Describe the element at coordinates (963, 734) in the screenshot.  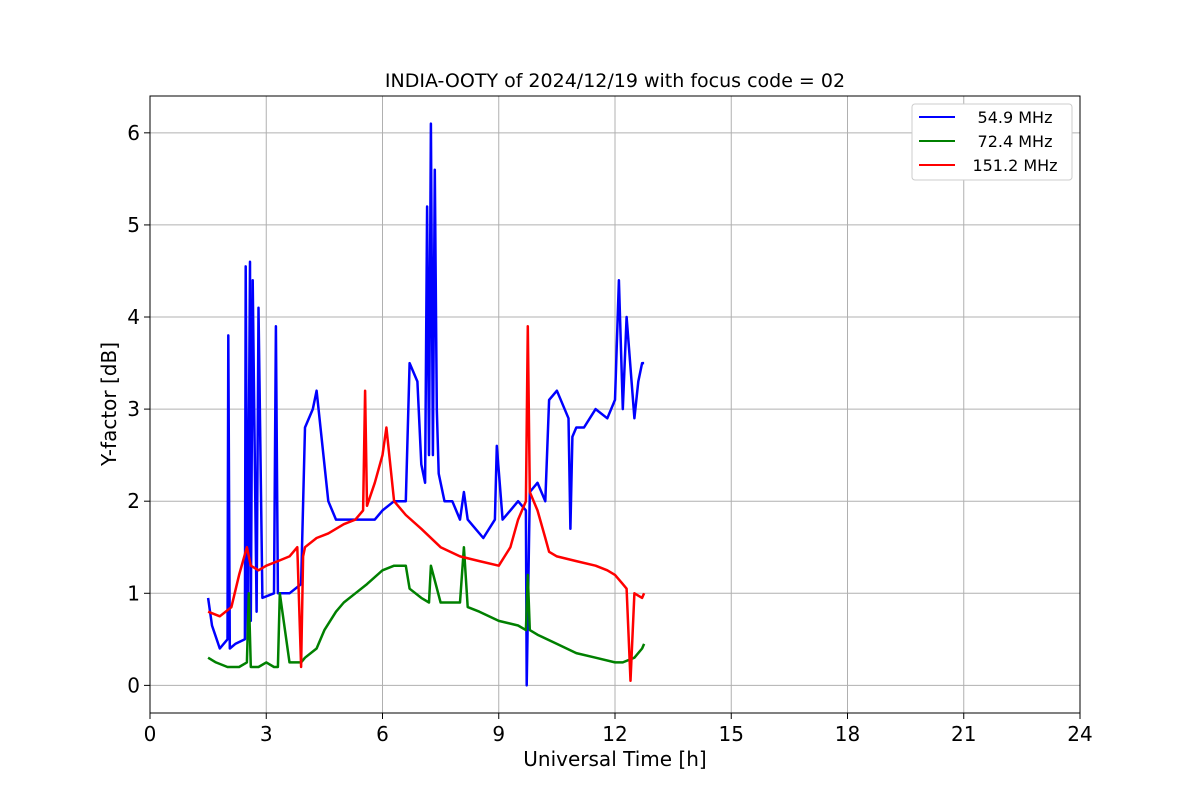
I see `x-tick-label: 21` at that location.